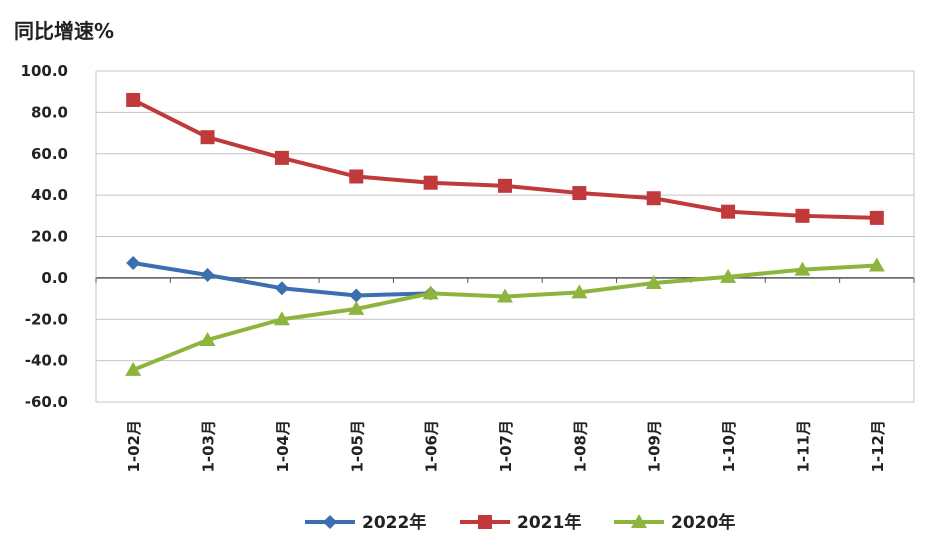 The height and width of the screenshot is (557, 945). Describe the element at coordinates (357, 446) in the screenshot. I see `x-tick-label: 1-05月` at that location.